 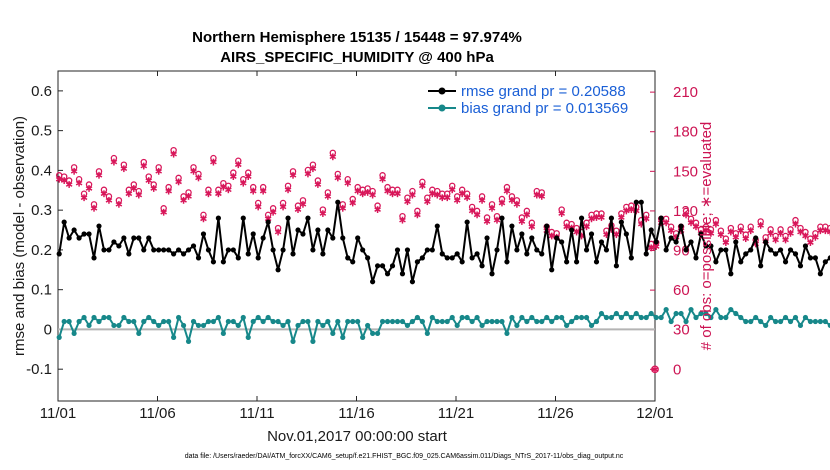 What do you see at coordinates (681, 290) in the screenshot?
I see `y-right-tick-label: 60` at bounding box center [681, 290].